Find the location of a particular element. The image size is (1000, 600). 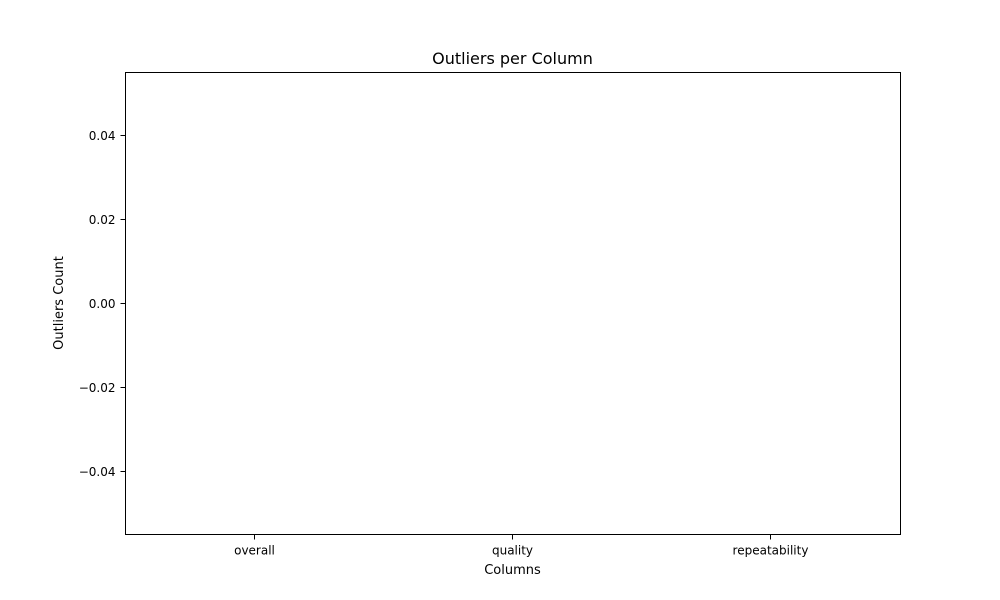

x-tick-label-repeatability: repeatability is located at coordinates (771, 551).